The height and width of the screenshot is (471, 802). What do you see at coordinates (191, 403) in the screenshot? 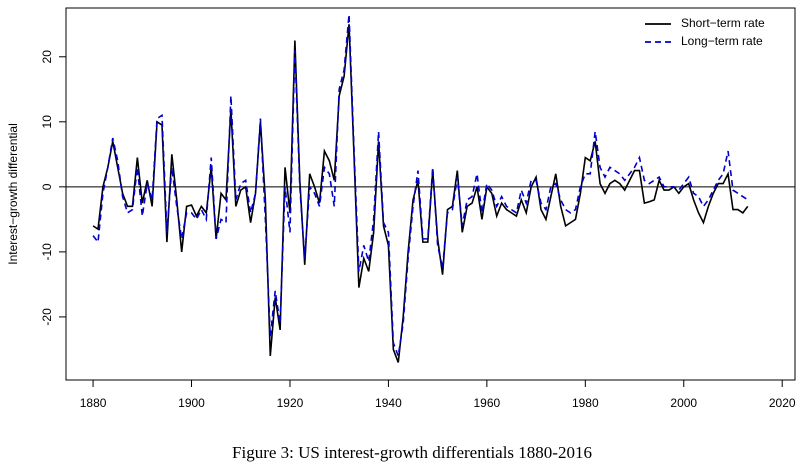
I see `x-tick-label: 1900` at bounding box center [191, 403].